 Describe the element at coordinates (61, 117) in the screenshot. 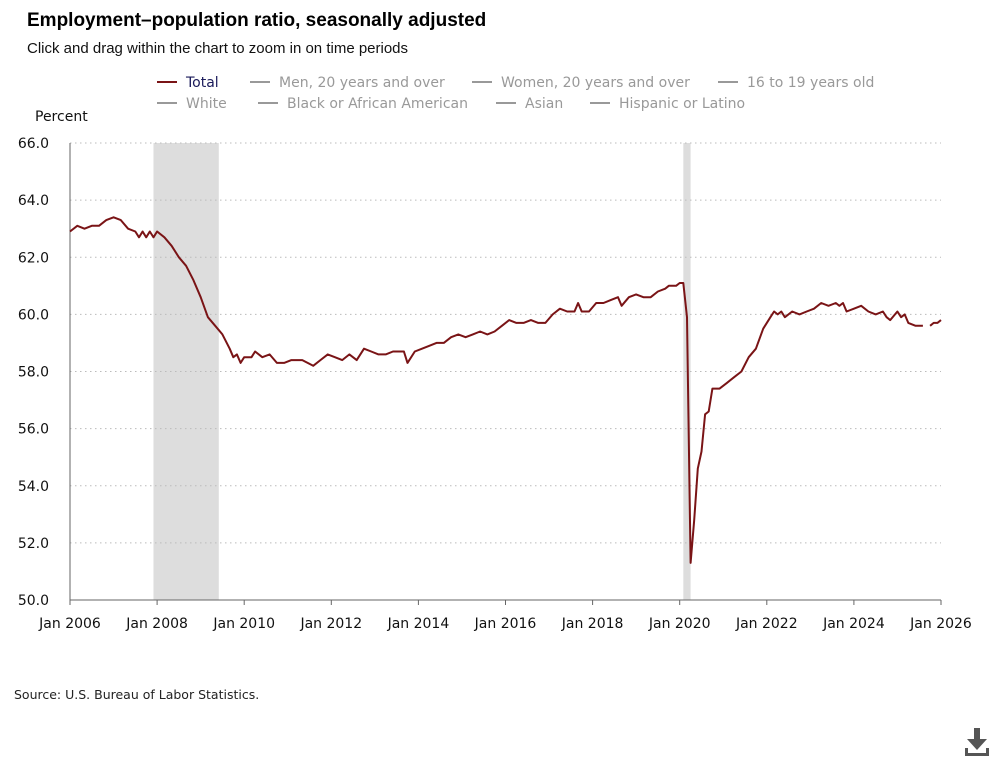

I see `y-axis-label: Percent` at that location.